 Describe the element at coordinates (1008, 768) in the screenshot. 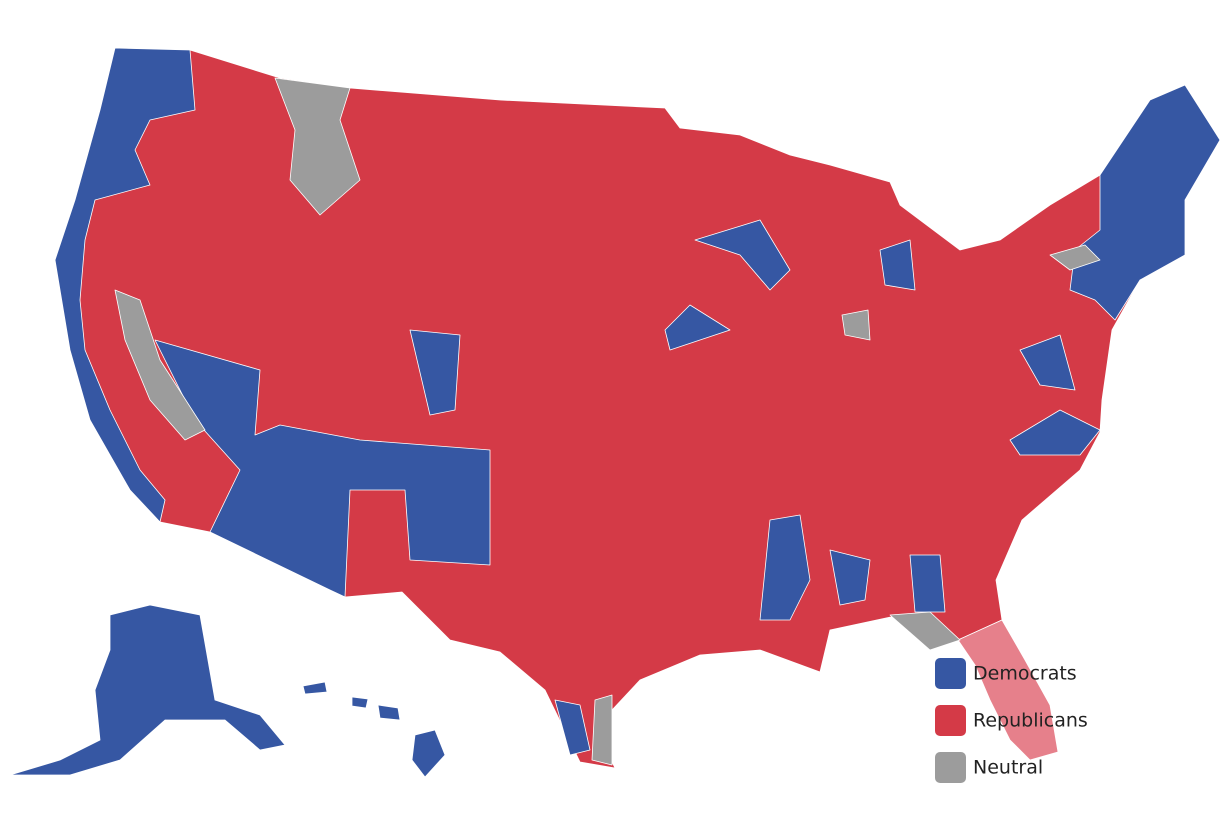

I see `legend-label: Neutral` at that location.